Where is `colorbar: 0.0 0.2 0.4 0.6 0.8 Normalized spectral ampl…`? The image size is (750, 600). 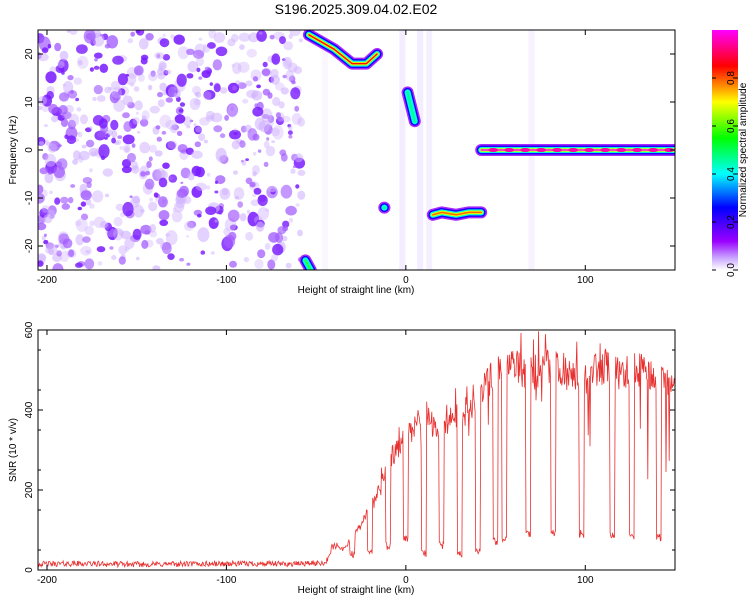 colorbar: 0.0 0.2 0.4 0.6 0.8 Normalized spectral ampl… is located at coordinates (730, 153).